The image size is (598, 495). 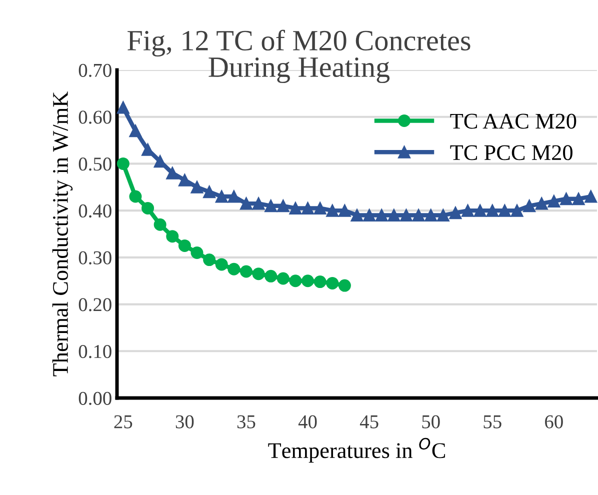 What do you see at coordinates (95, 117) in the screenshot?
I see `y-tick-label: 0.60` at bounding box center [95, 117].